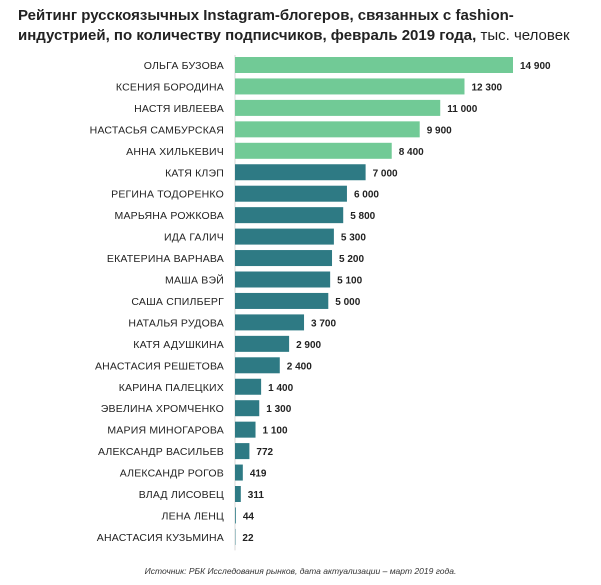  What do you see at coordinates (299, 366) in the screenshot?
I see `value-label: 2 400` at bounding box center [299, 366].